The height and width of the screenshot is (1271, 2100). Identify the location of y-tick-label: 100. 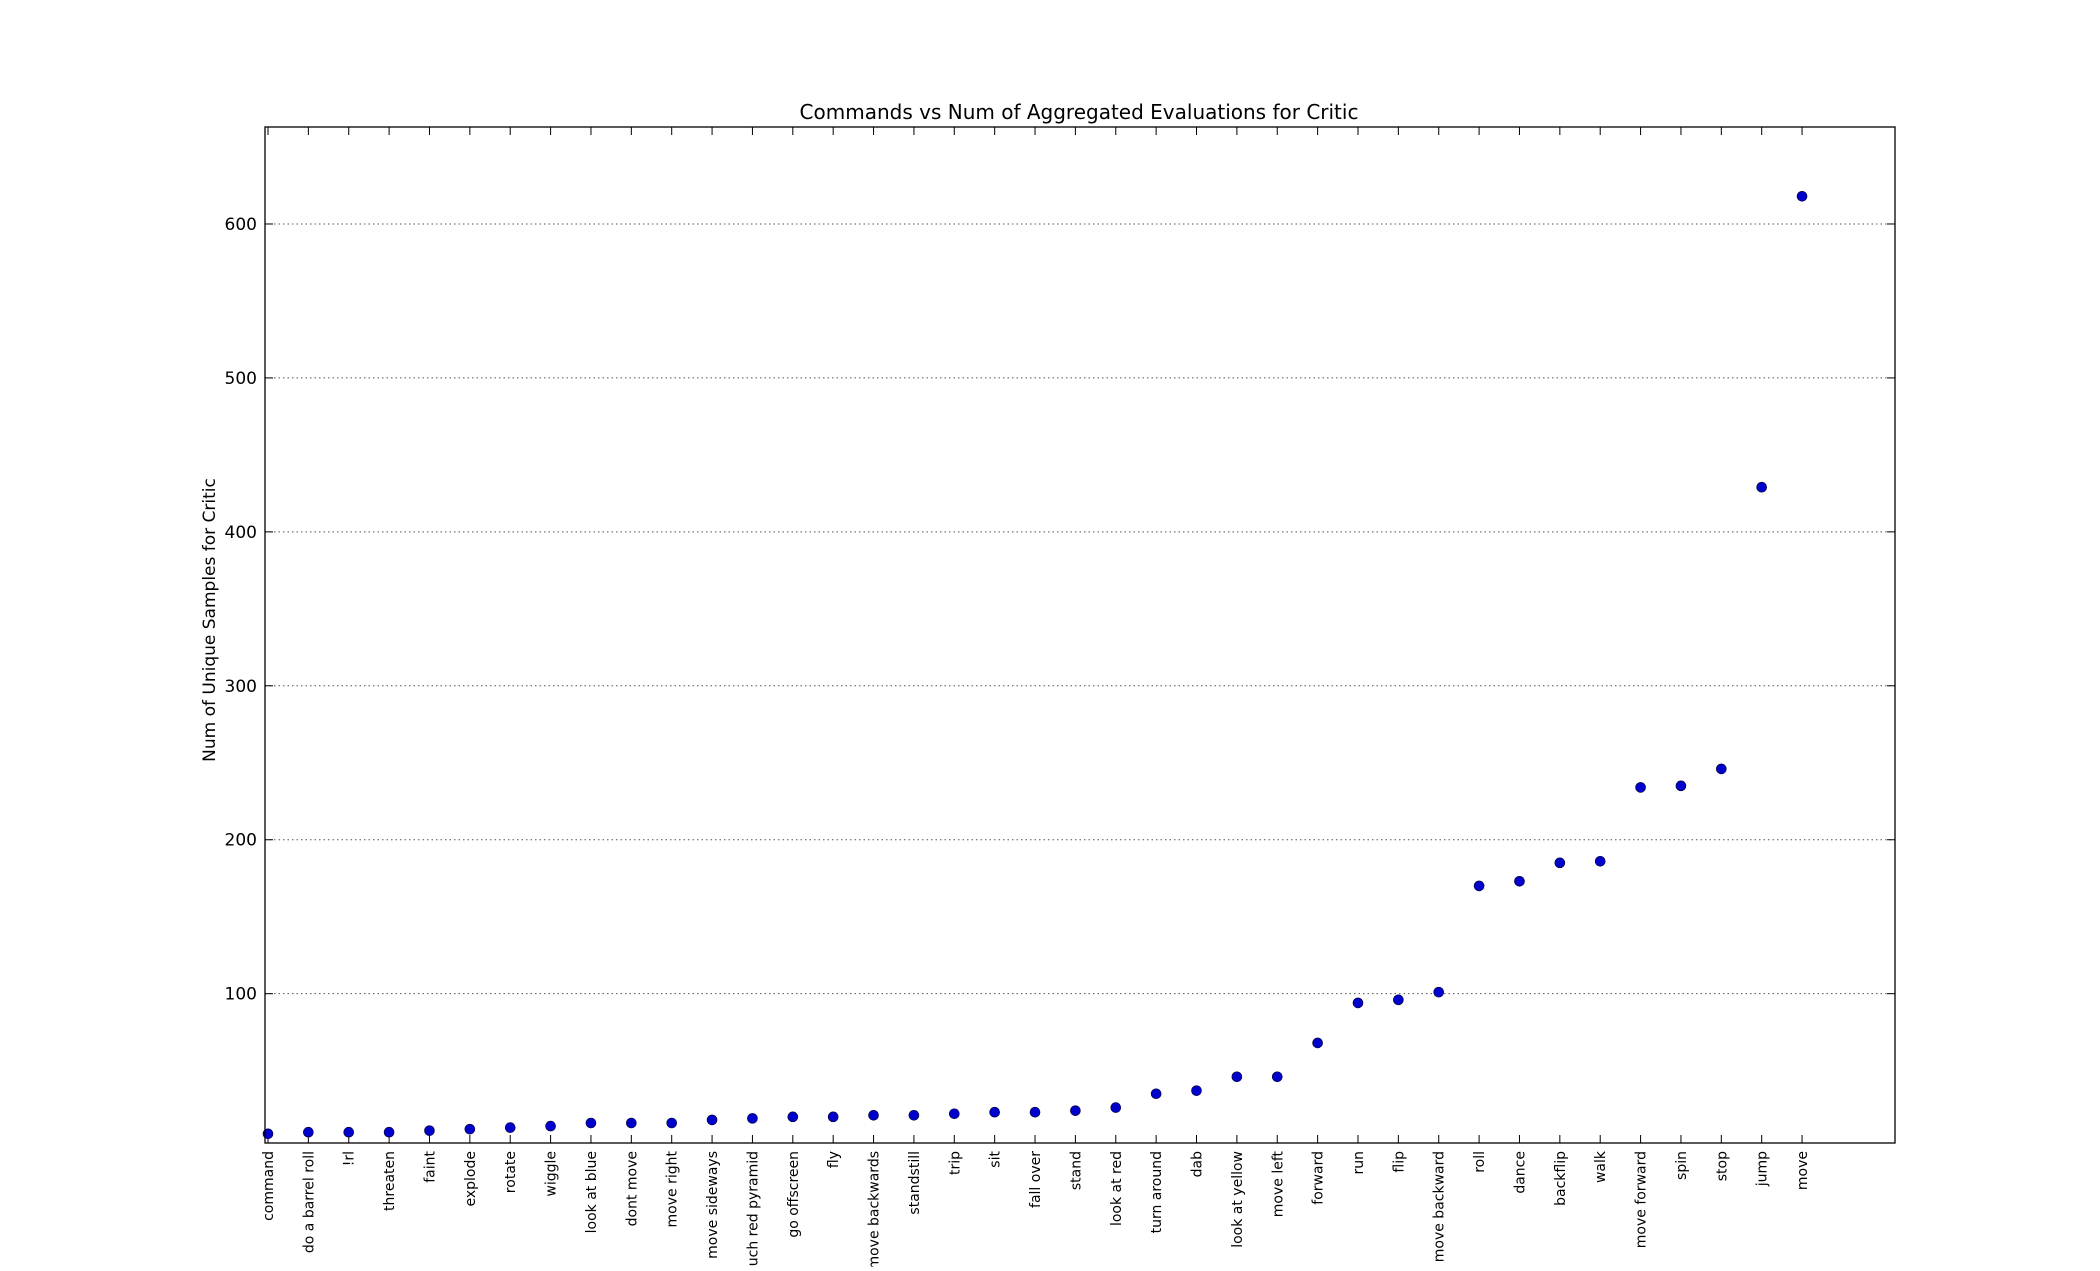
(241, 995).